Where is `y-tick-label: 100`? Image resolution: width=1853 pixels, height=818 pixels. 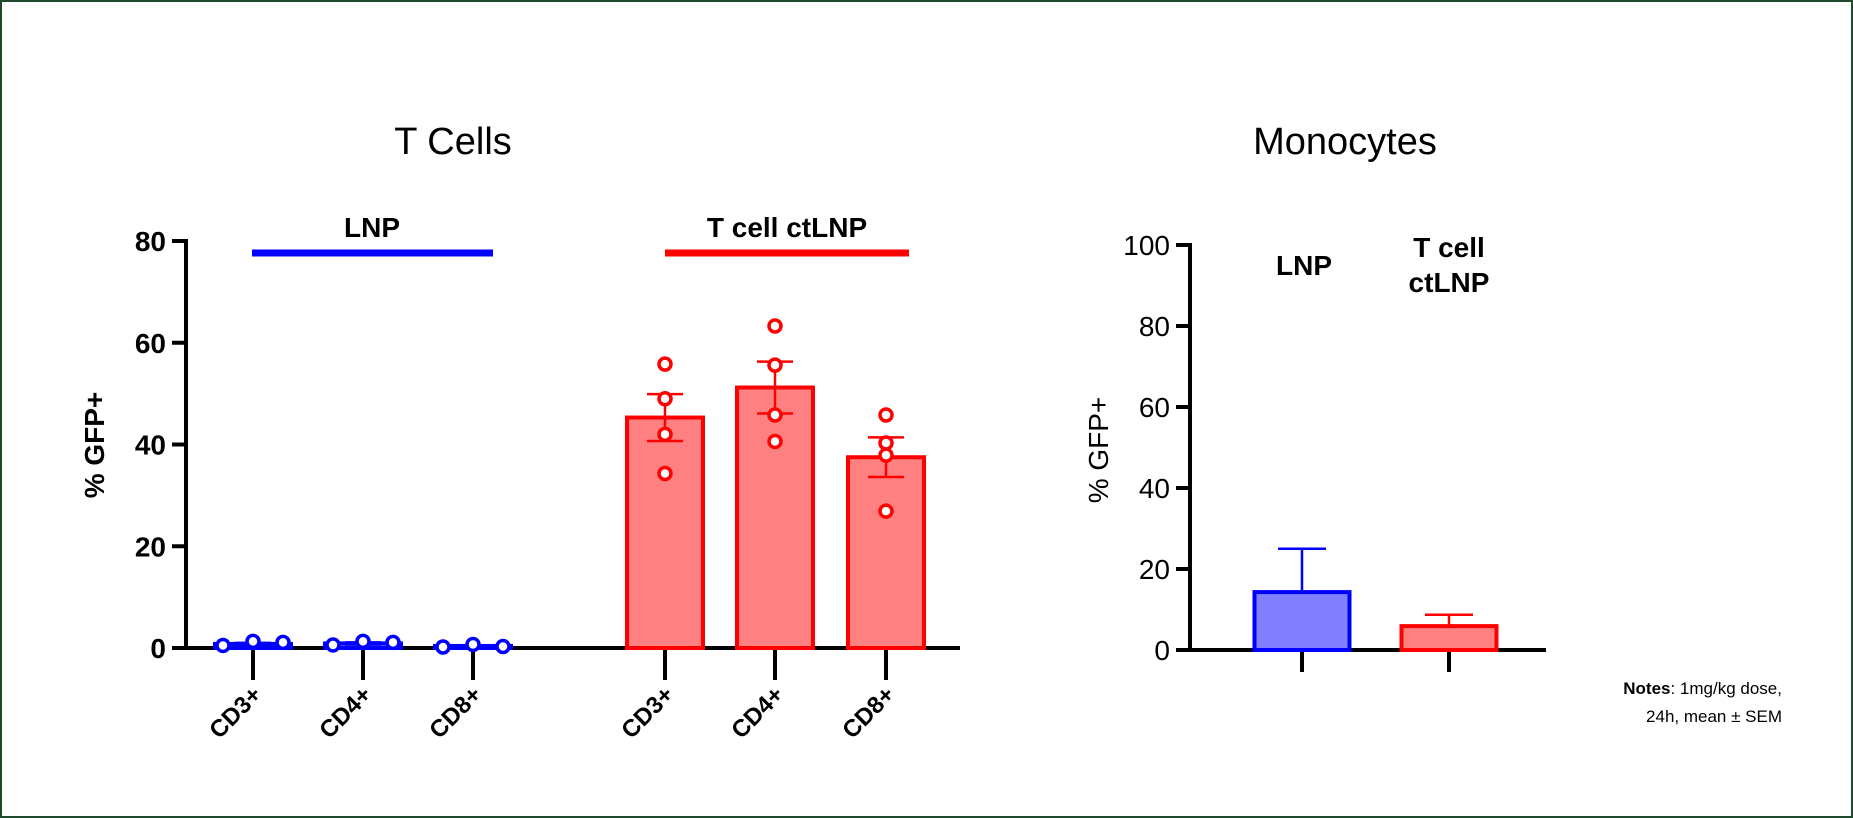 y-tick-label: 100 is located at coordinates (1146, 245).